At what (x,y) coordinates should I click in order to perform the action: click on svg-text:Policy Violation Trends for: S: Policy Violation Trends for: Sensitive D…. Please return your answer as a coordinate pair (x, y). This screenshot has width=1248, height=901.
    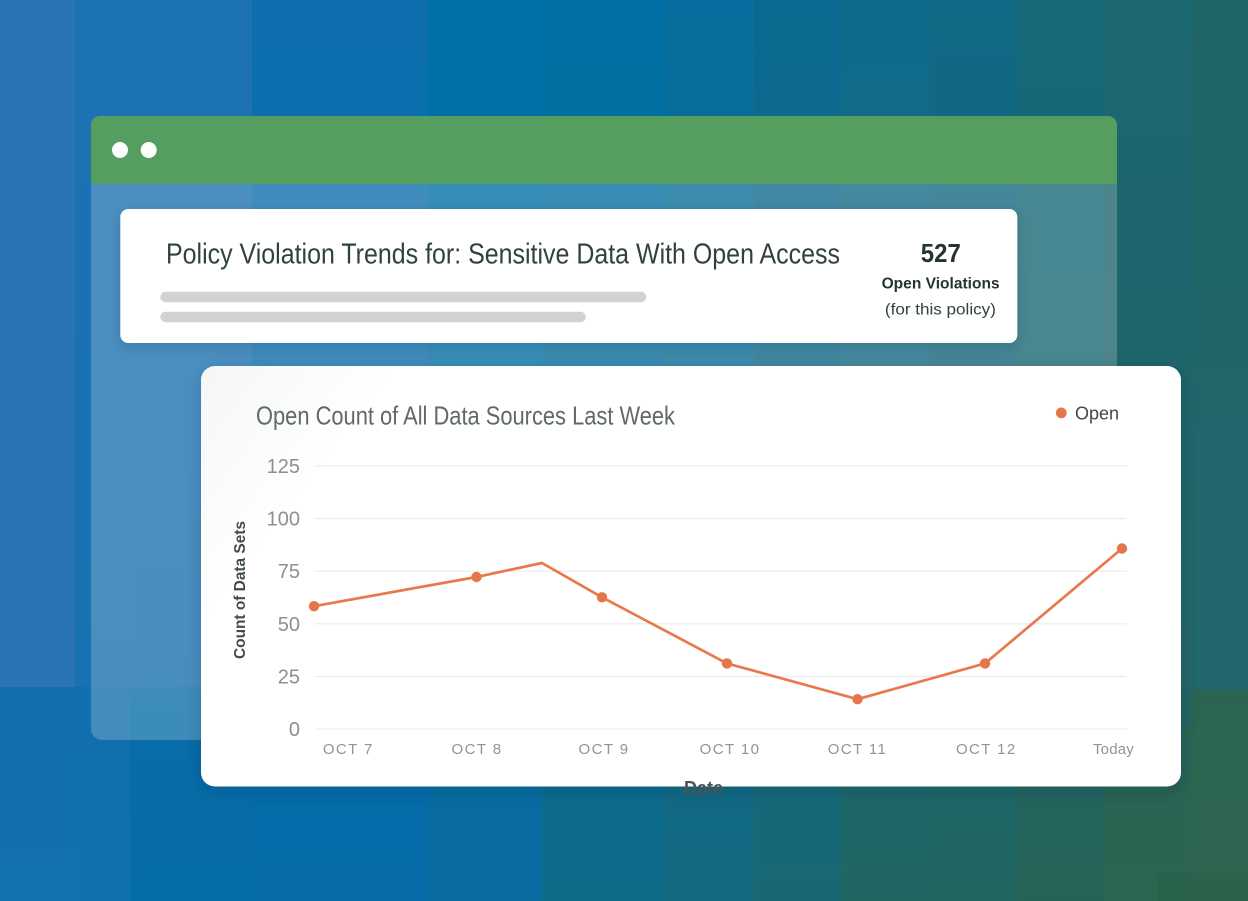
    Looking at the image, I should click on (503, 255).